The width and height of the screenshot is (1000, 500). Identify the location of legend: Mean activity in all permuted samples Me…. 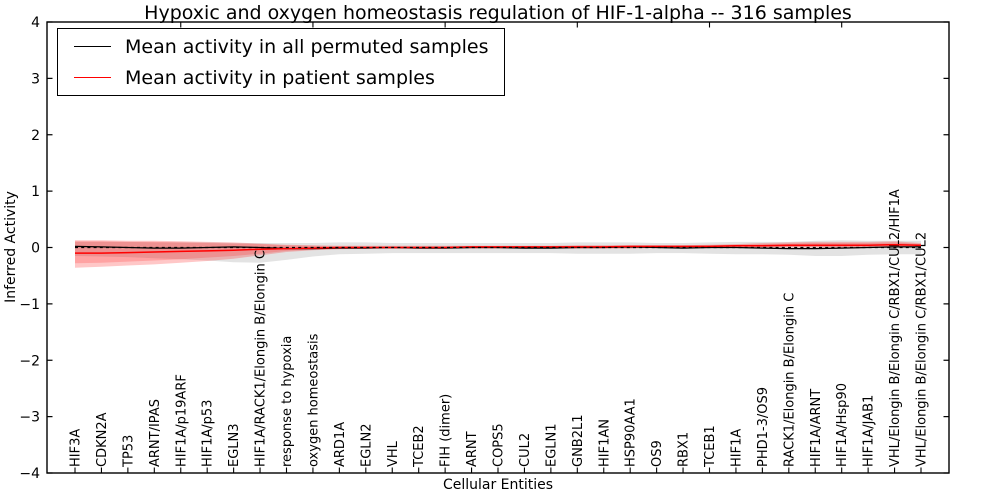
(281, 62).